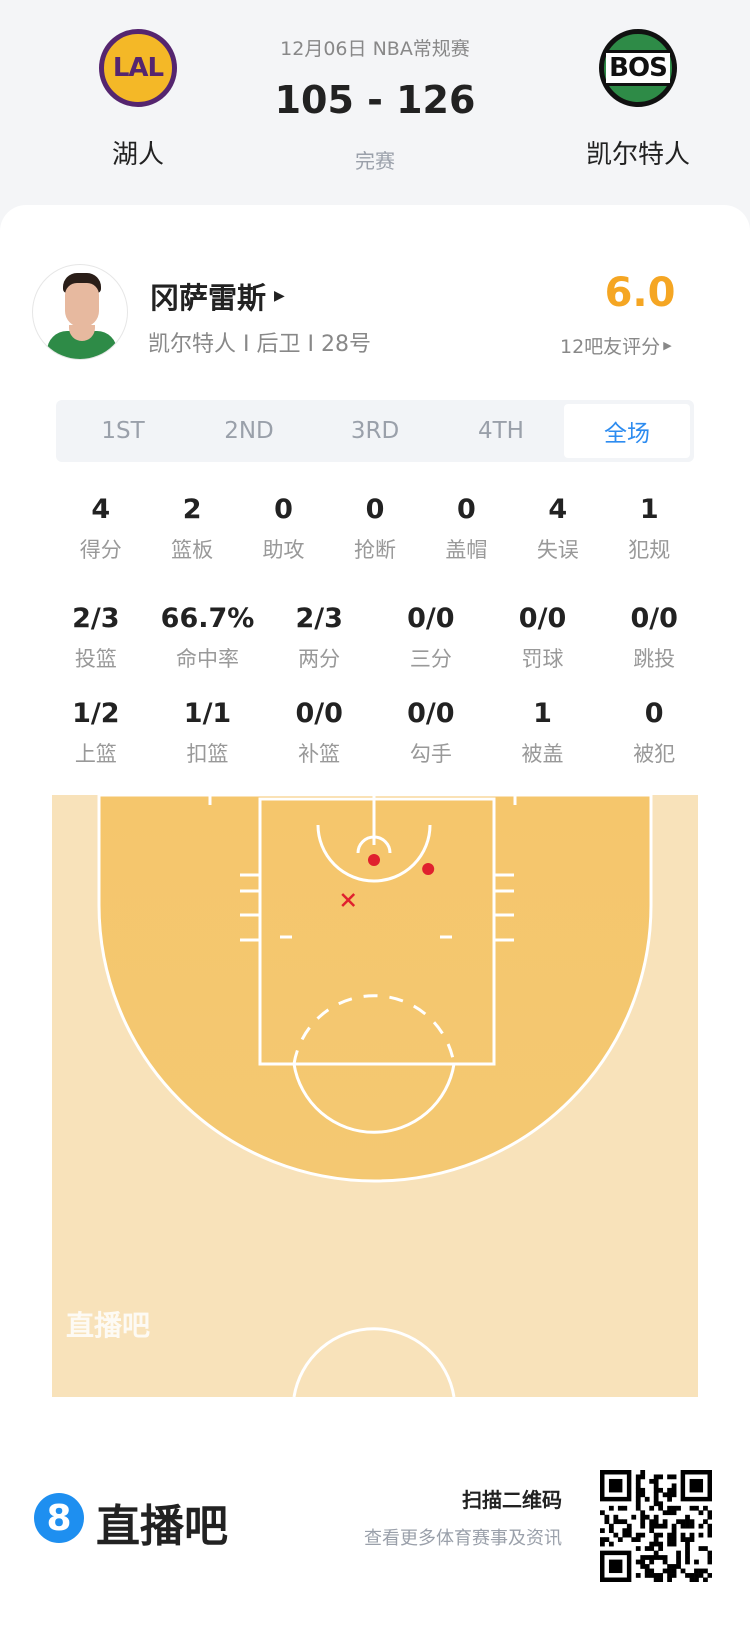 This screenshot has width=750, height=1629. What do you see at coordinates (162, 1526) in the screenshot?
I see `brand-name: 直播吧` at bounding box center [162, 1526].